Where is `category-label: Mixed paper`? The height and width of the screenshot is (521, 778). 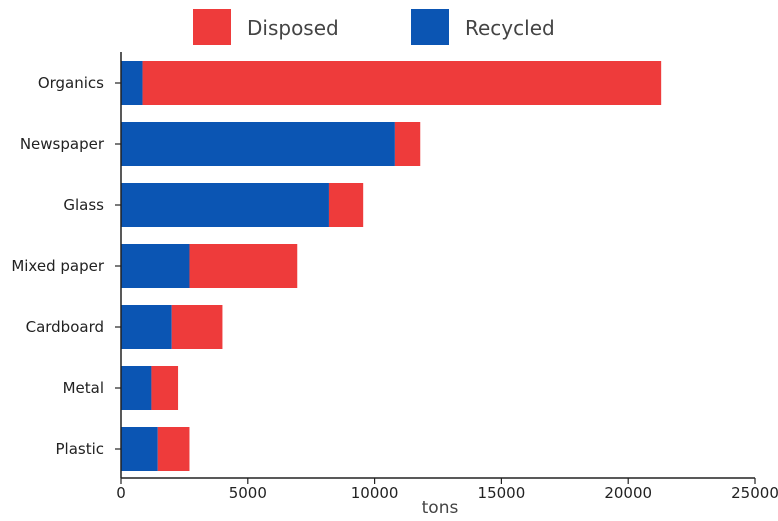
category-label: Mixed paper is located at coordinates (58, 266).